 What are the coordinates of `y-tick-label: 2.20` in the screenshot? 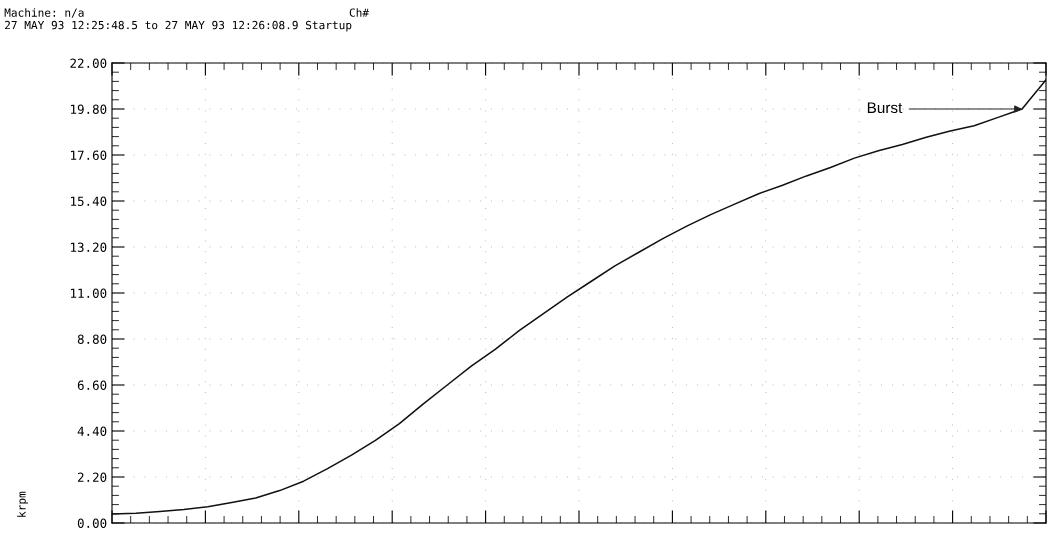 It's located at (92, 477).